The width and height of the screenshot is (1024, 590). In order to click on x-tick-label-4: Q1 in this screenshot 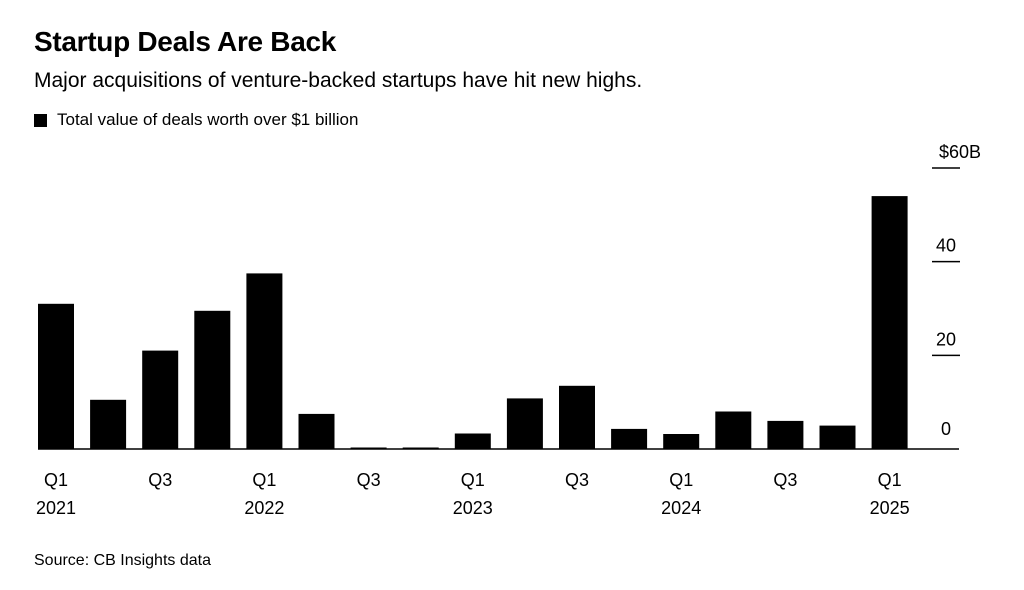, I will do `click(264, 480)`.